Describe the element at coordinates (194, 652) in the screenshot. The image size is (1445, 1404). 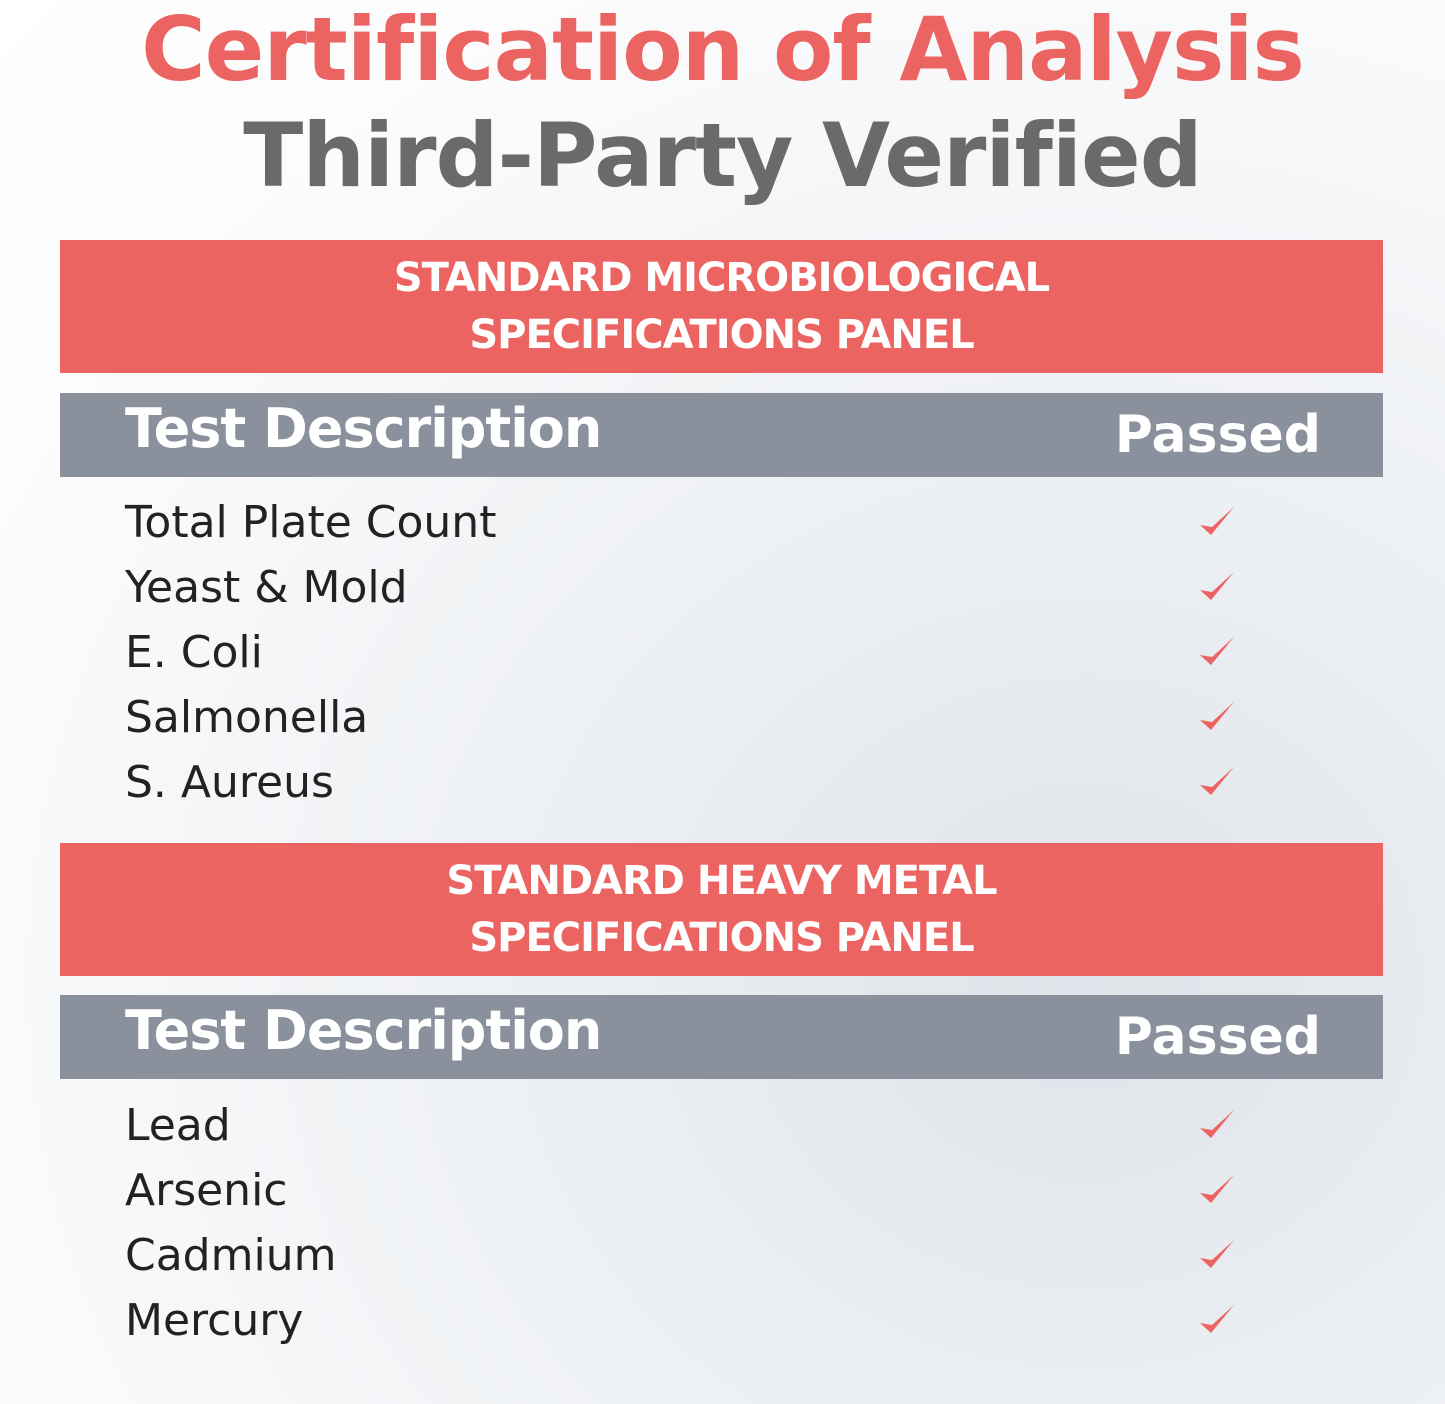
I see `test-name: E. Coli` at that location.